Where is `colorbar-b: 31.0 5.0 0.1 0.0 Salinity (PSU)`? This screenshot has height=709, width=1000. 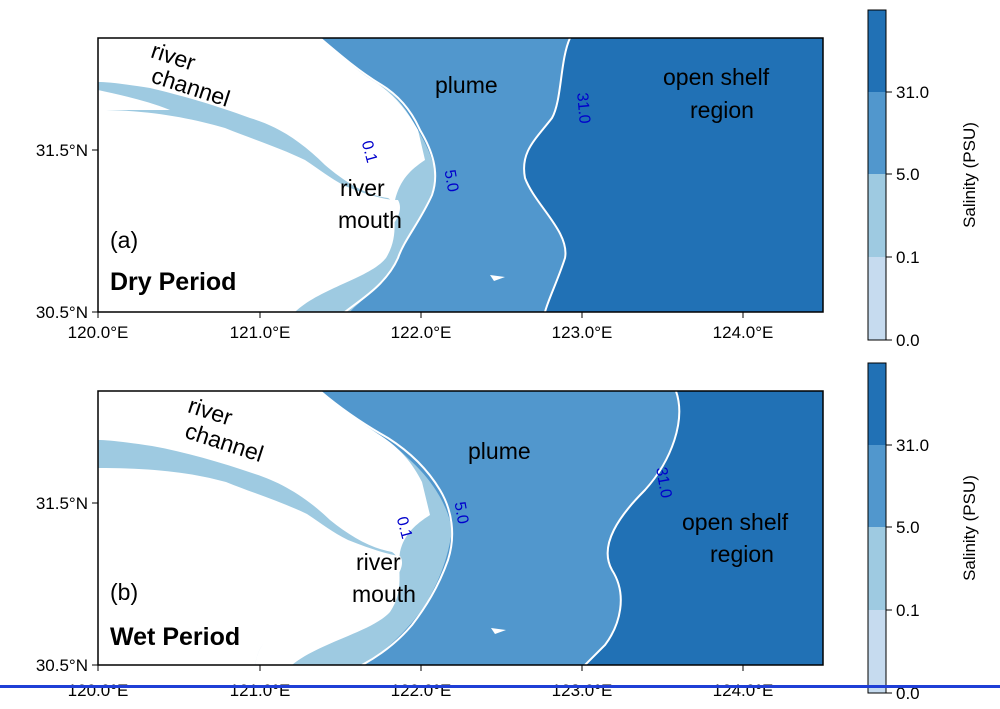 colorbar-b: 31.0 5.0 0.1 0.0 Salinity (PSU) is located at coordinates (923, 532).